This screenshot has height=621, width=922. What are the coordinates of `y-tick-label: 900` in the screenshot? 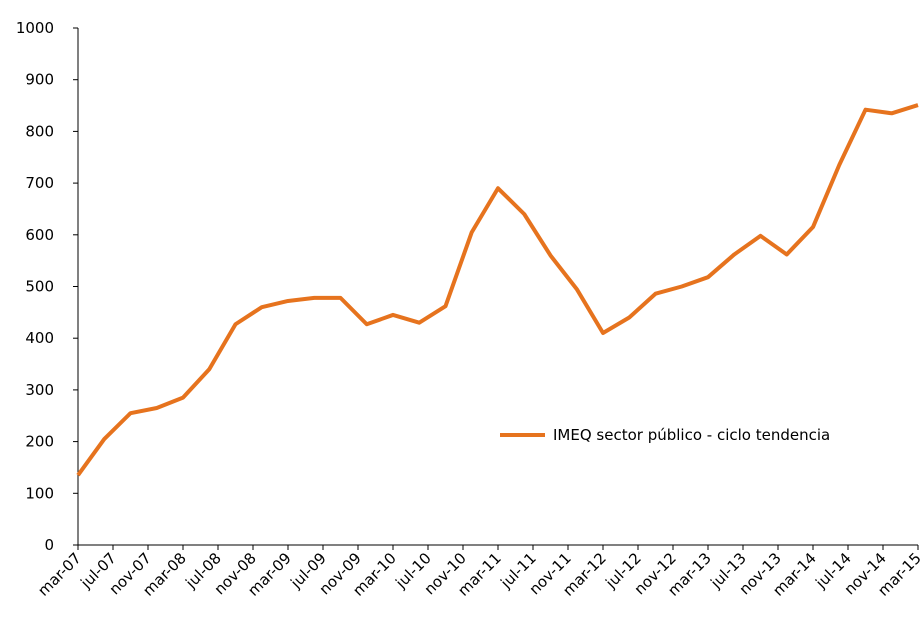 It's located at (39, 80).